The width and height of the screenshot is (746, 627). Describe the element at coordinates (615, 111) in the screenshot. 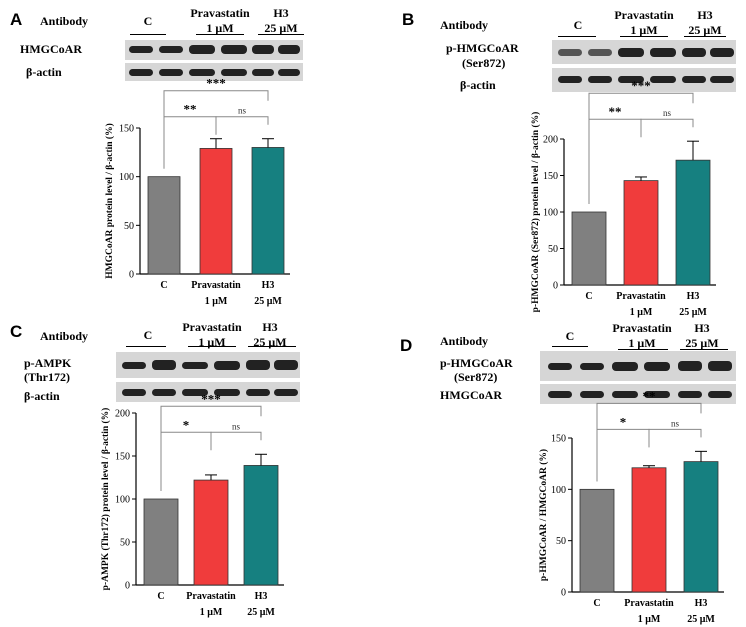

I see `significance-label: **` at that location.